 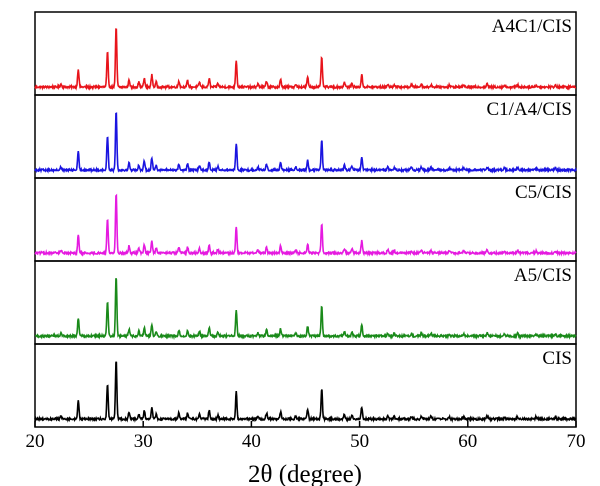 I want to click on series-label-series-0: A4C1/CIS, so click(x=532, y=26).